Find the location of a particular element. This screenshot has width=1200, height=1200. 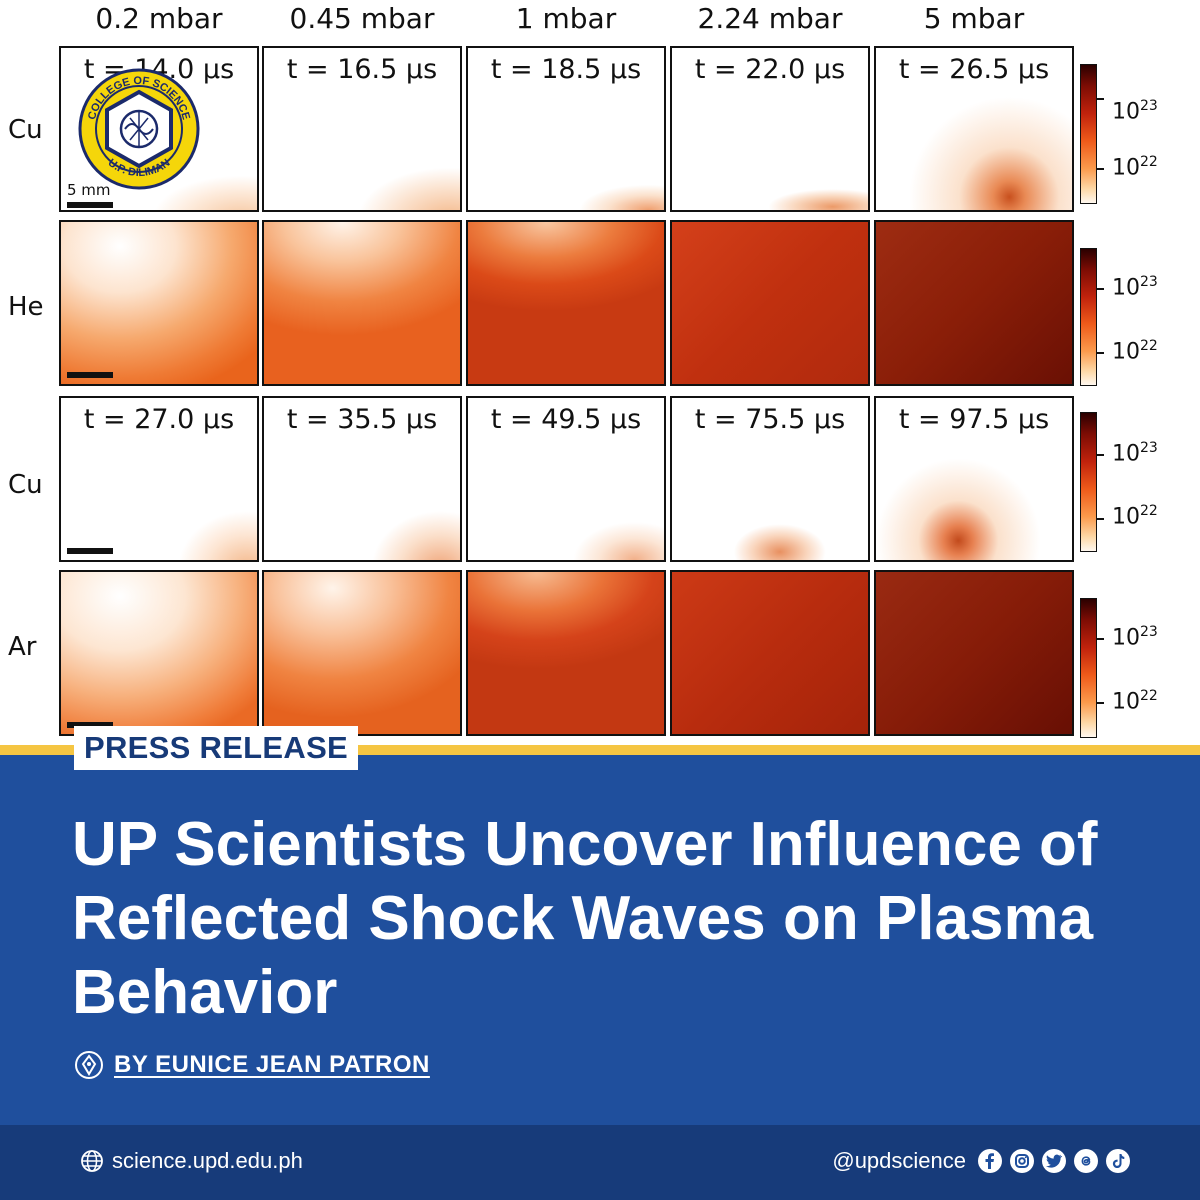

row-label-cu-1: Cu is located at coordinates (25, 130).